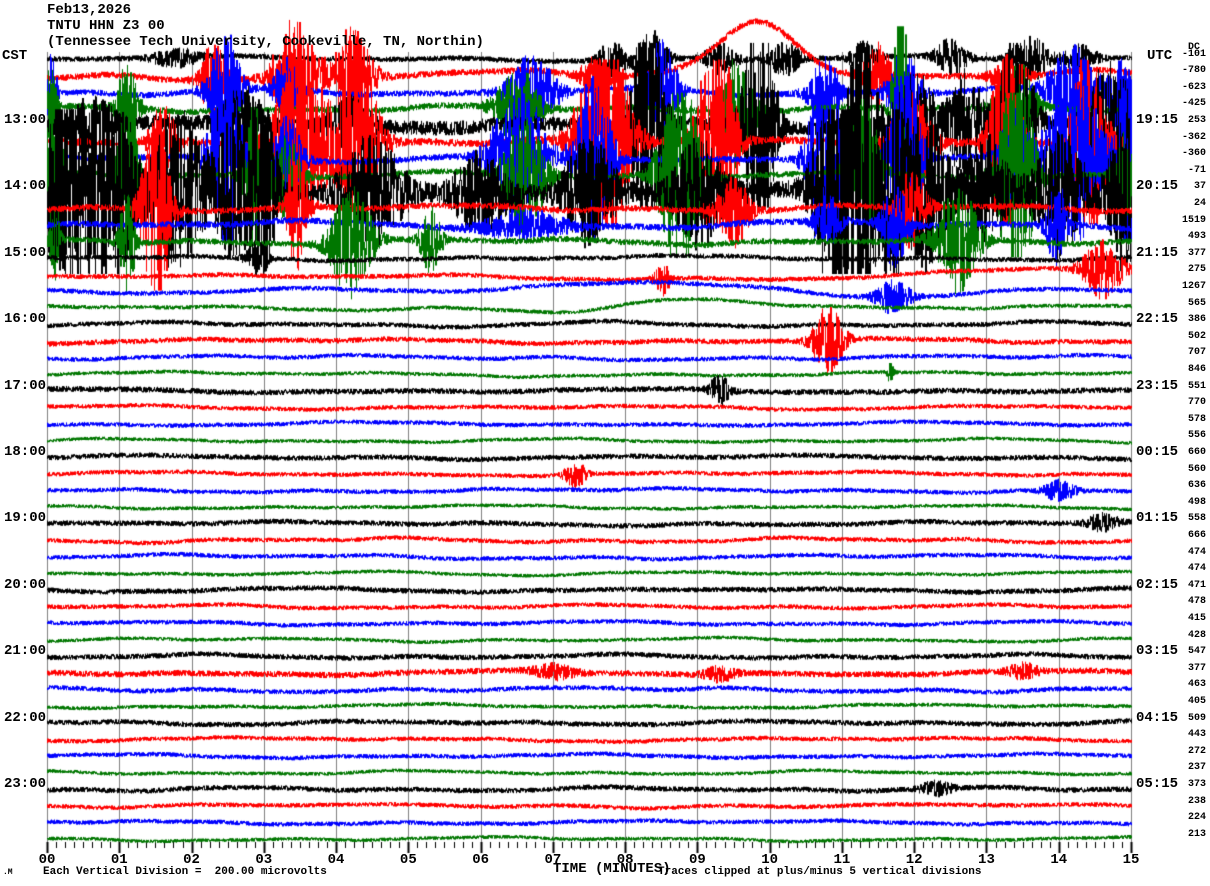 The image size is (1210, 886). Describe the element at coordinates (1196, 602) in the screenshot. I see `dc-offset-value: 478` at that location.